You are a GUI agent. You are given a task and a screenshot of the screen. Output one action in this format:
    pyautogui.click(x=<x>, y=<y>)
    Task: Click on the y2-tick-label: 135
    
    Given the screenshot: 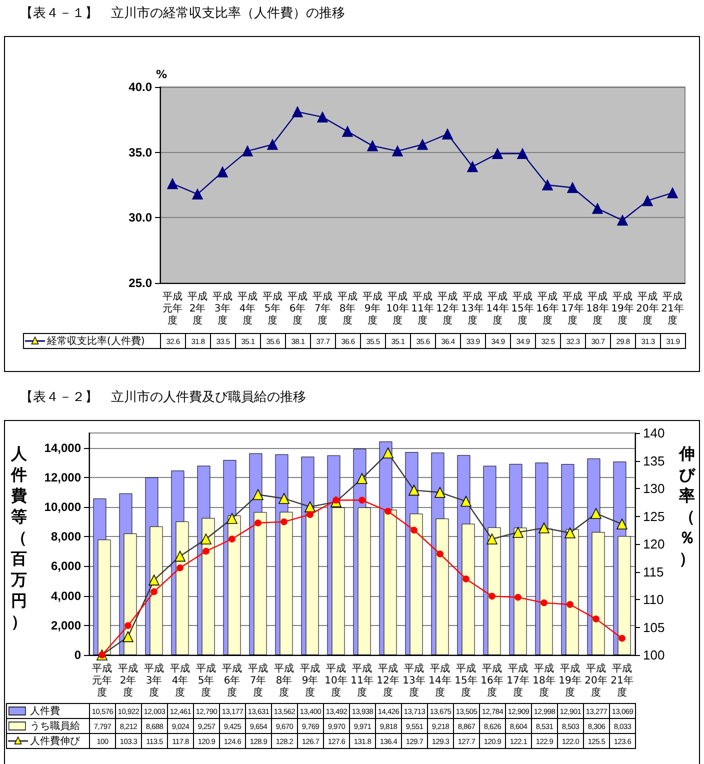 What is the action you would take?
    pyautogui.click(x=654, y=460)
    